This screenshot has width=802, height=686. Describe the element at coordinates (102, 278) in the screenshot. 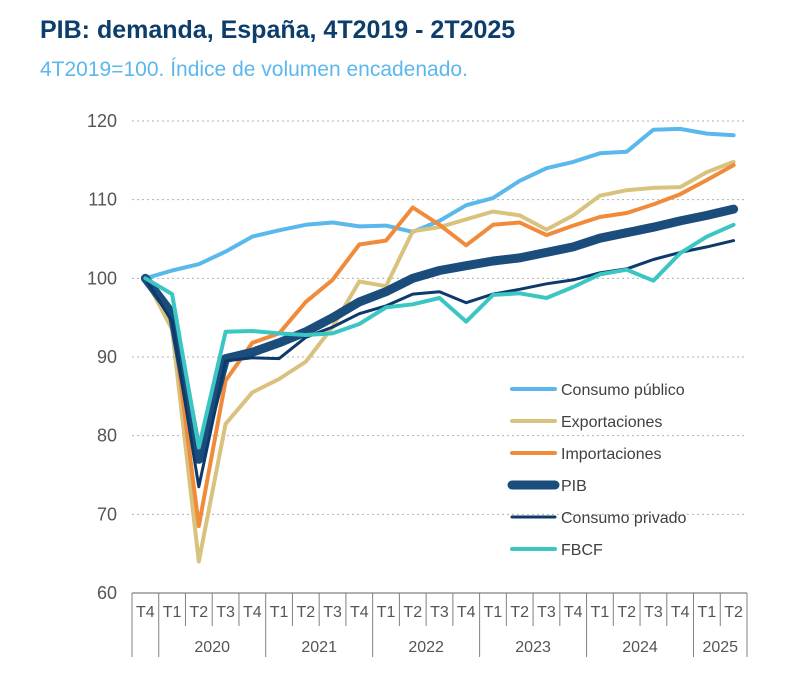

I see `y-tick-label: 100` at that location.